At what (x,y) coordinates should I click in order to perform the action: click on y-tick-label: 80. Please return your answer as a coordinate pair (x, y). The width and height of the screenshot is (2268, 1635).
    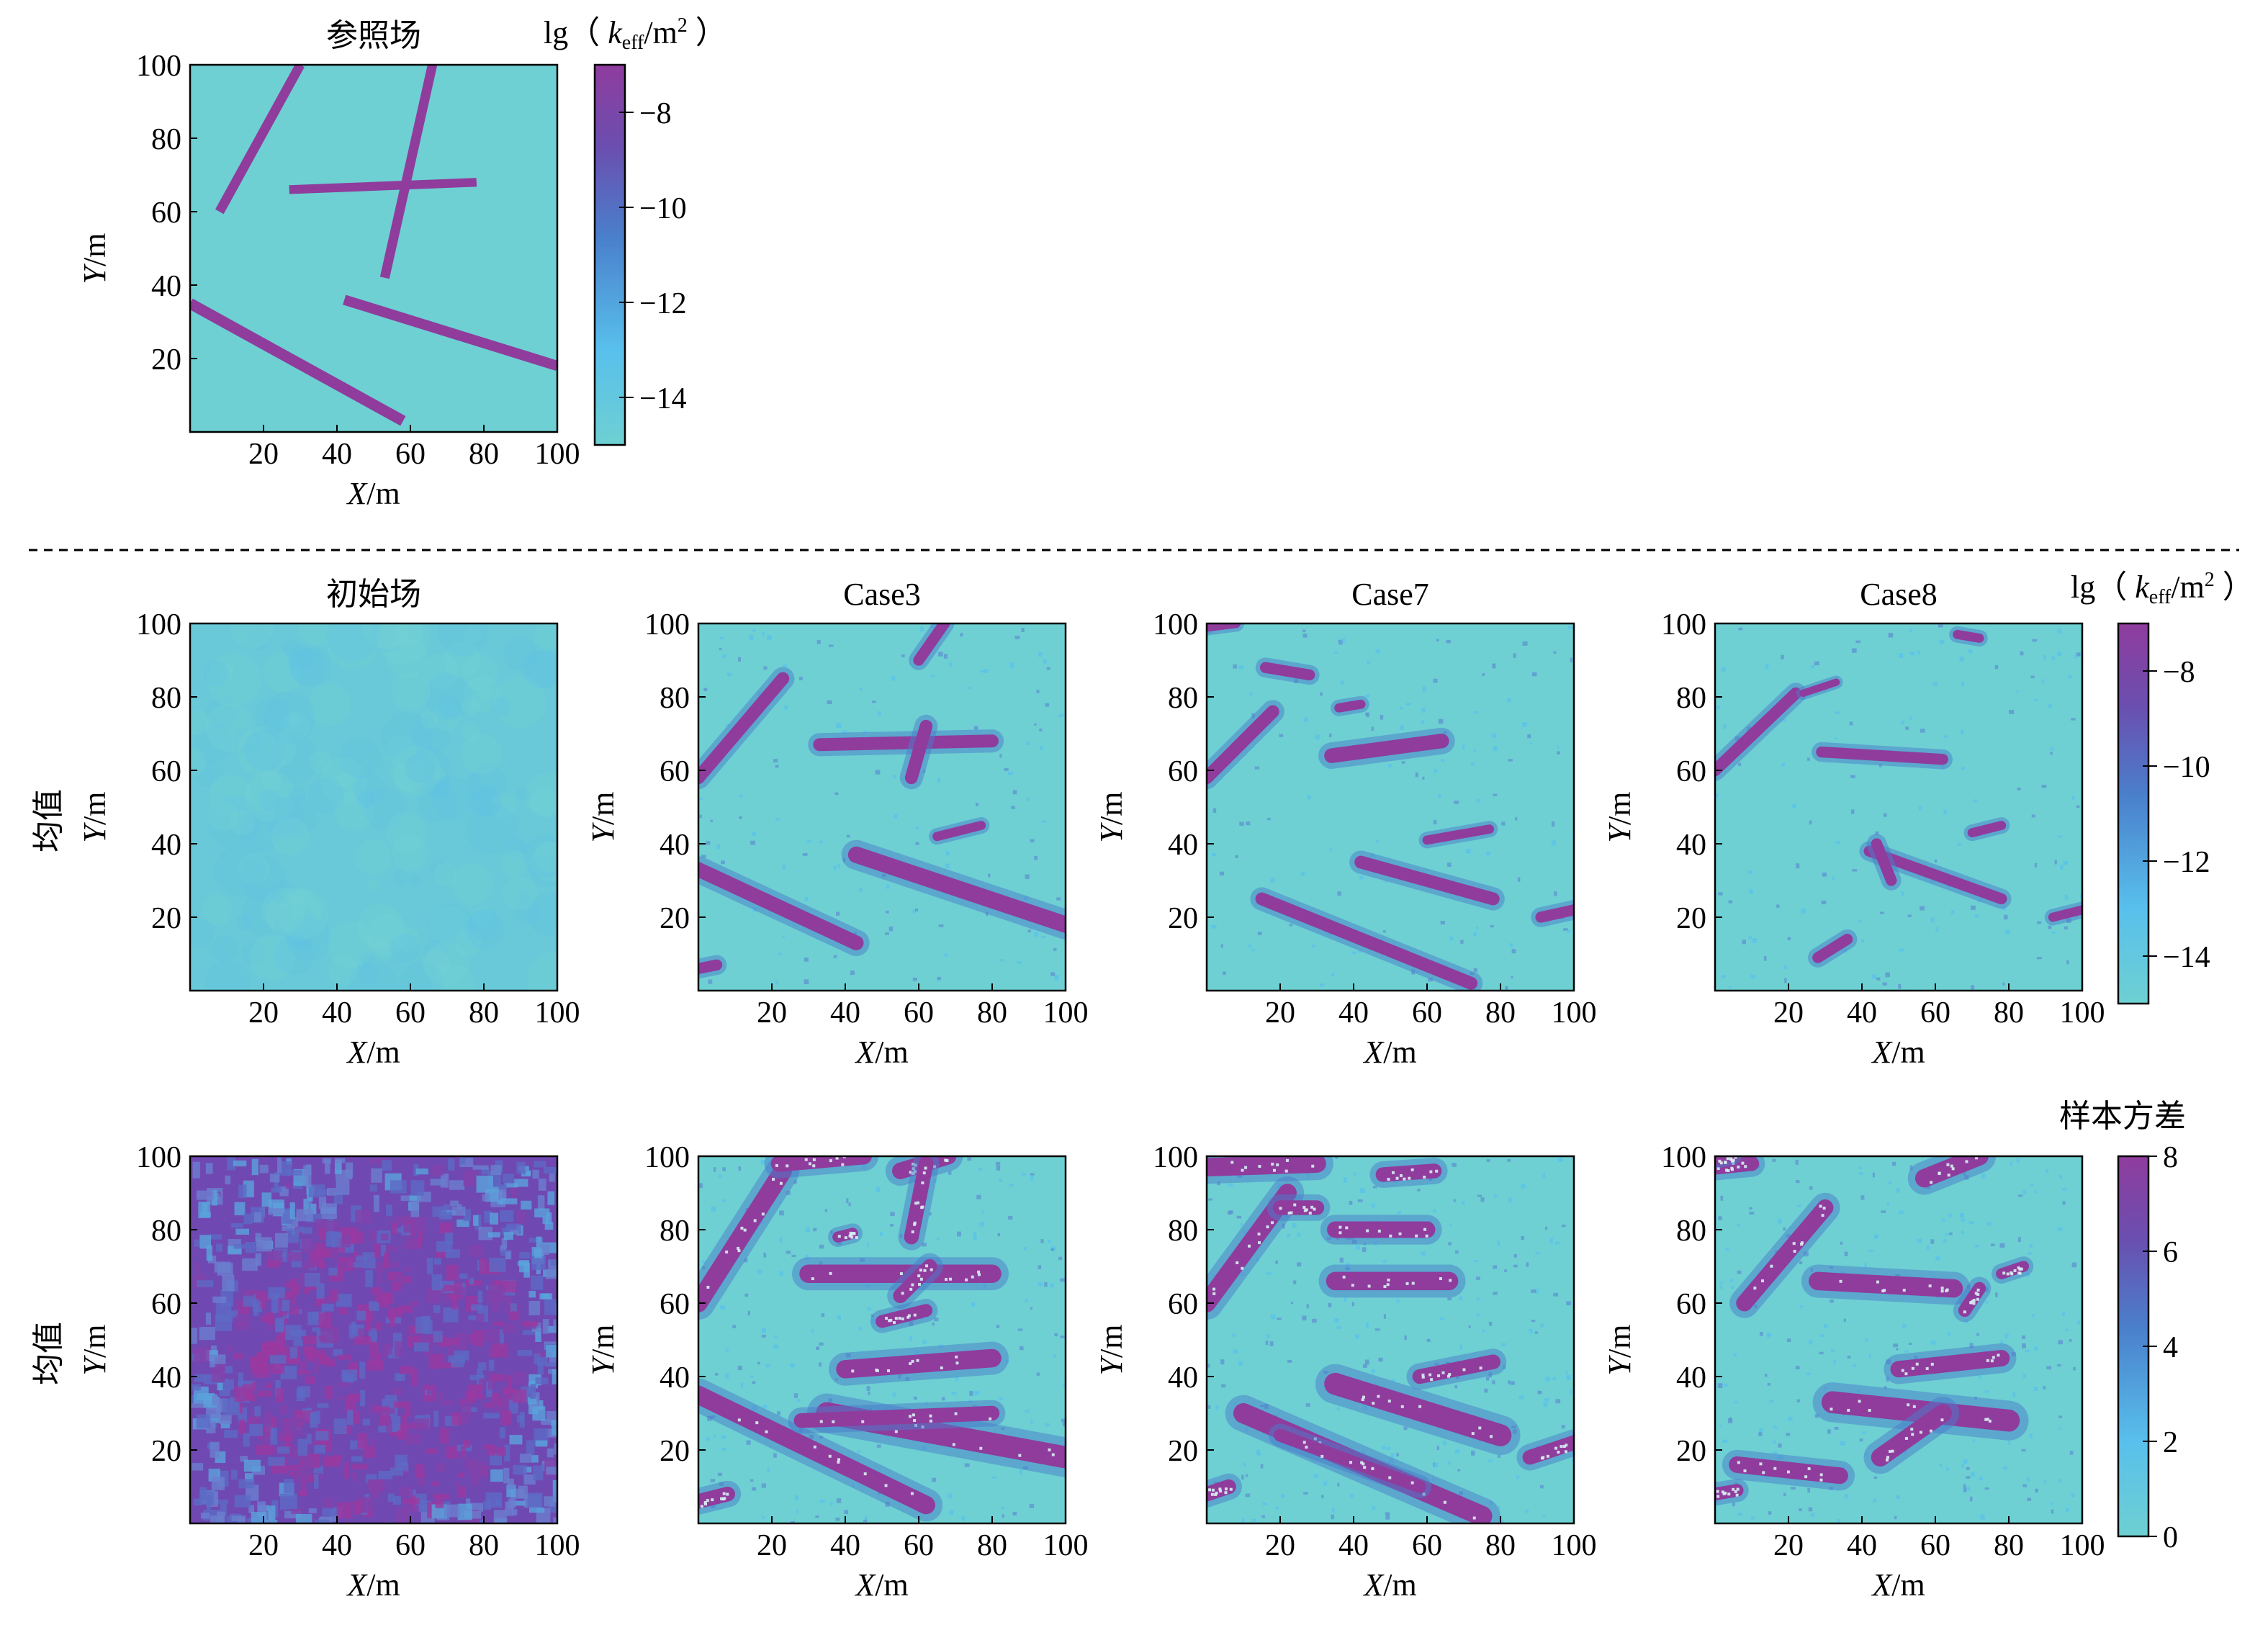
    Looking at the image, I should click on (675, 698).